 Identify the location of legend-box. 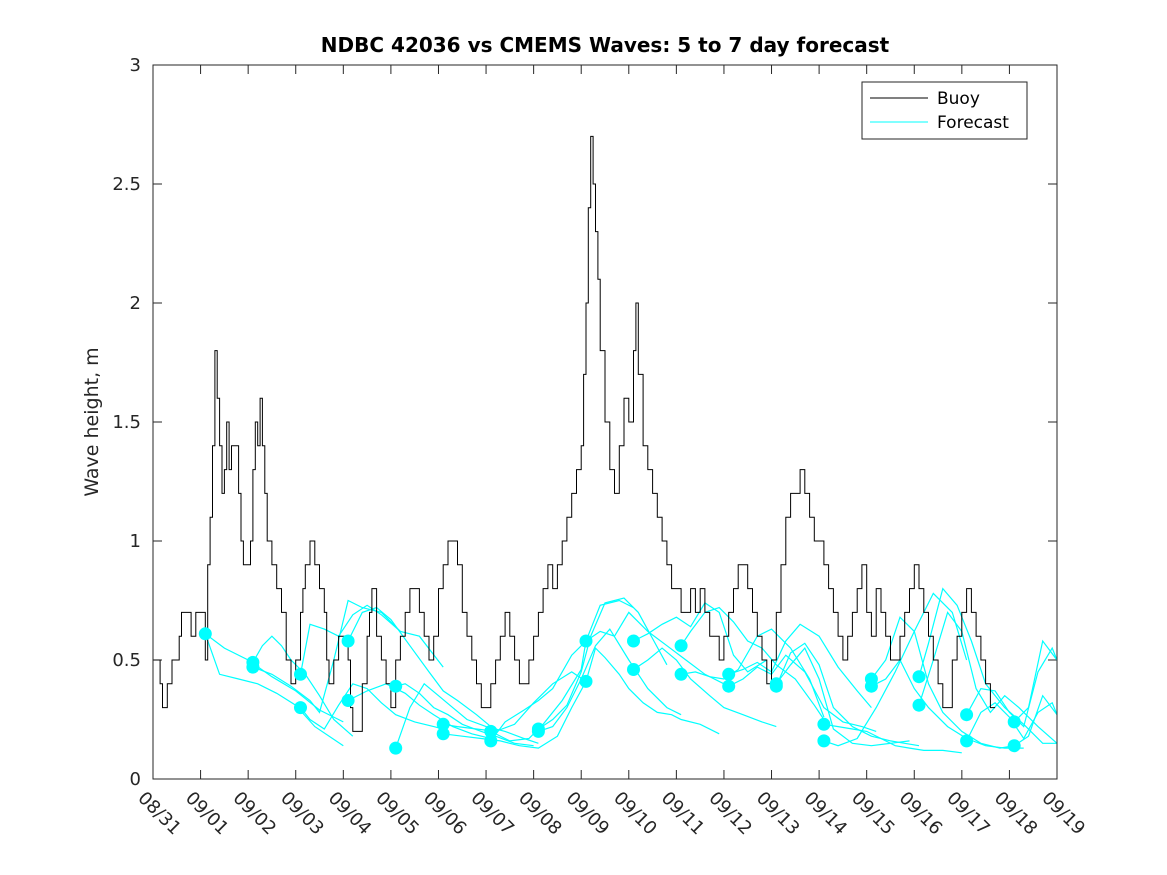
(944, 110).